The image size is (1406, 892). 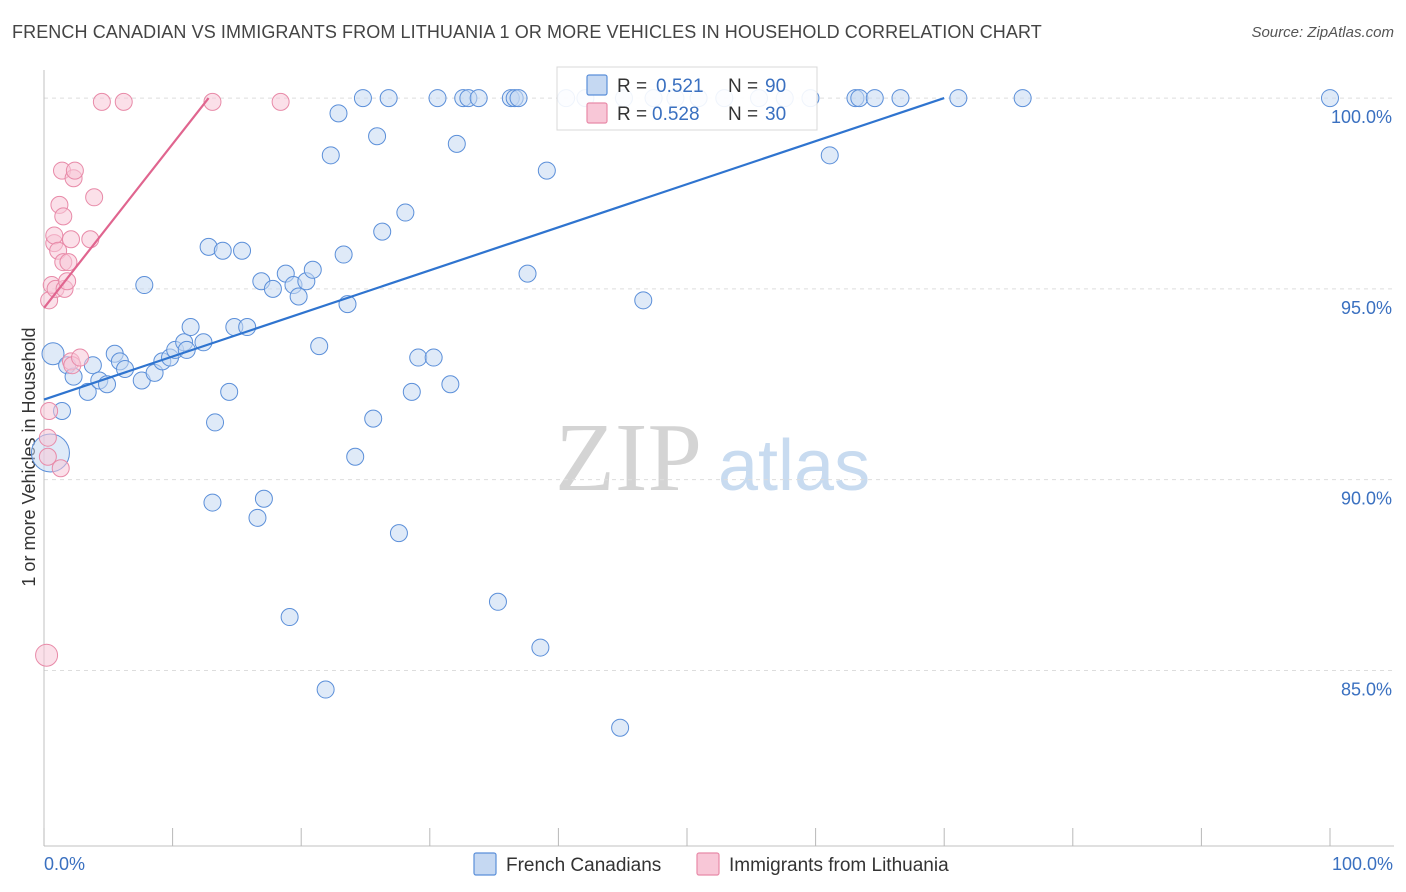 What do you see at coordinates (794, 466) in the screenshot?
I see `watermark-atlas: atlas` at bounding box center [794, 466].